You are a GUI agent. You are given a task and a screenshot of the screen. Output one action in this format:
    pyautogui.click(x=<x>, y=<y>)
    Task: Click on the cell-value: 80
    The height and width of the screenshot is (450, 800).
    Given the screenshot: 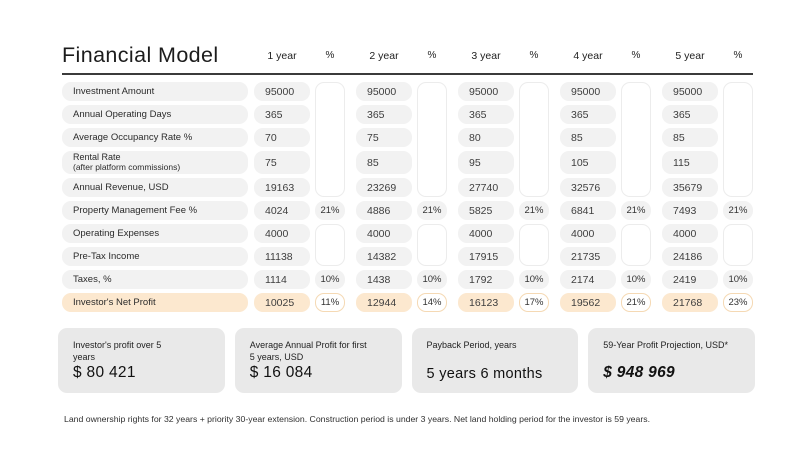 What is the action you would take?
    pyautogui.click(x=486, y=137)
    